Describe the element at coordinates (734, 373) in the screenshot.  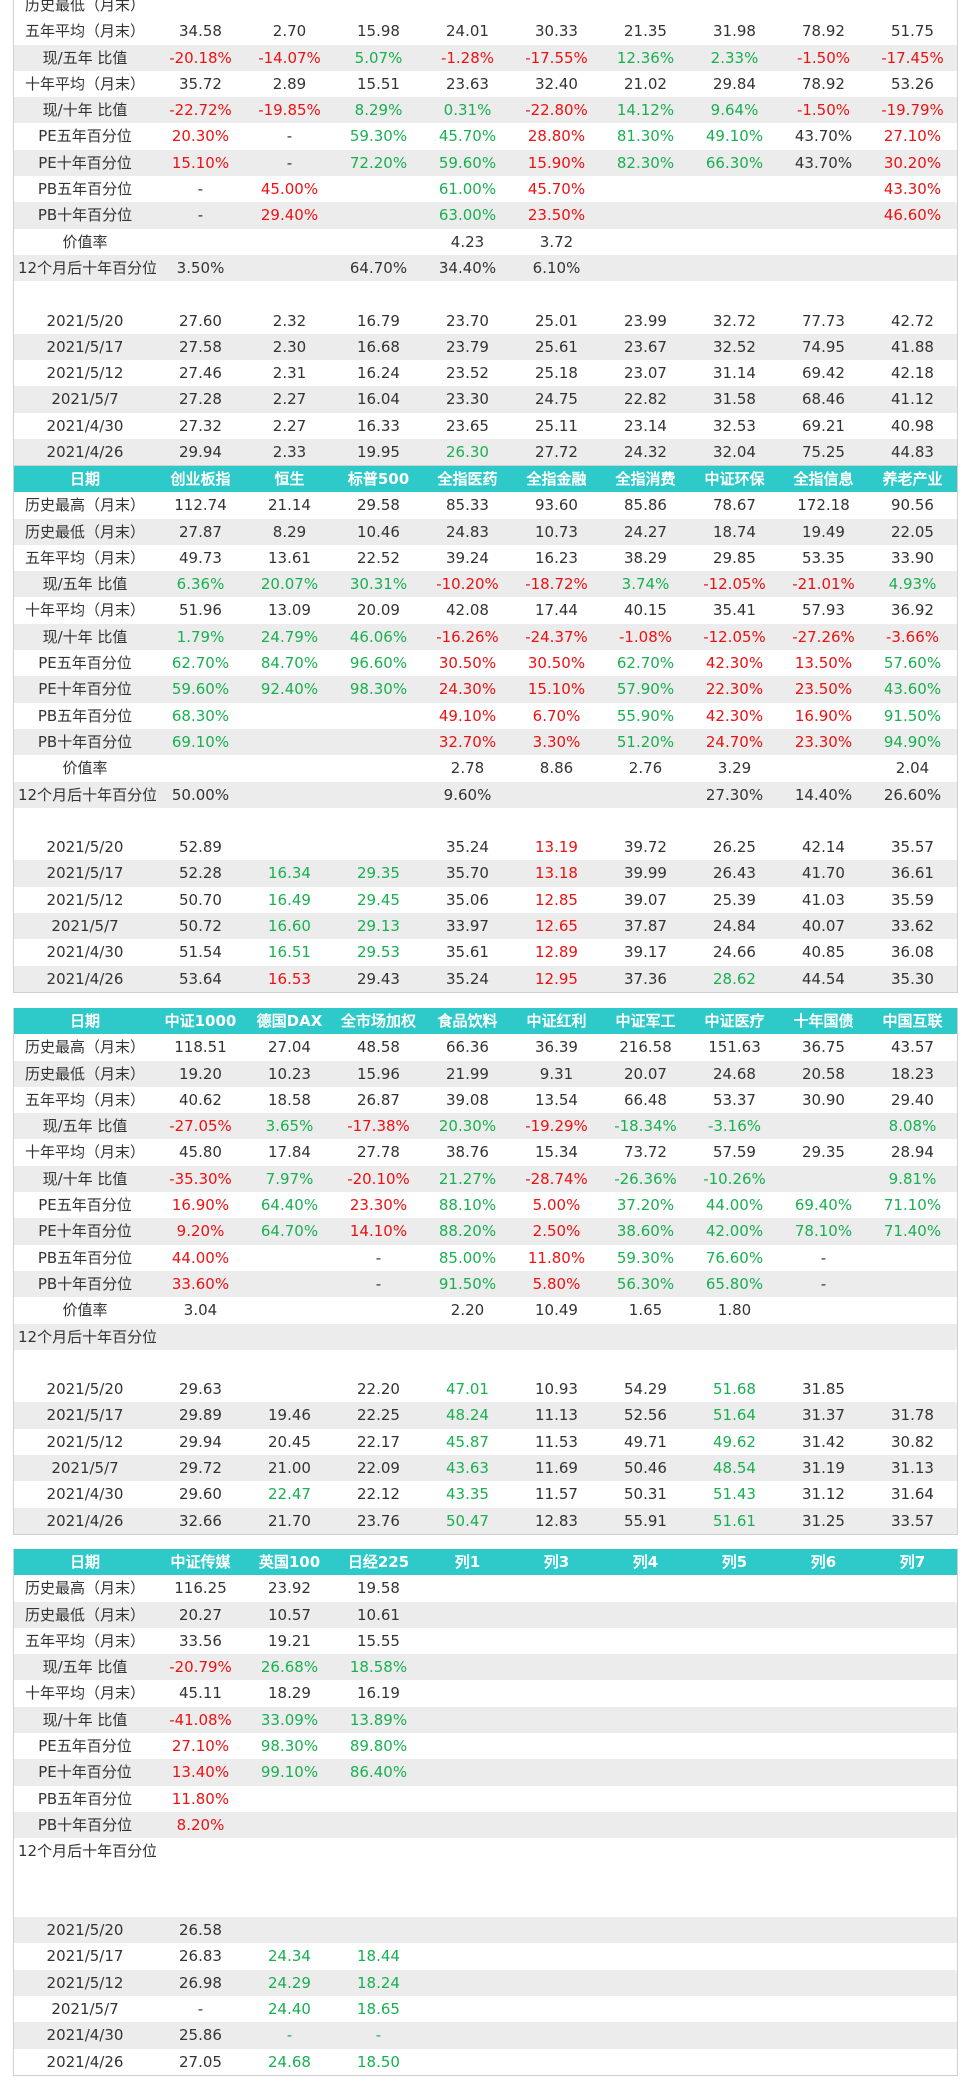
I see `table-cell: 31.14` at that location.